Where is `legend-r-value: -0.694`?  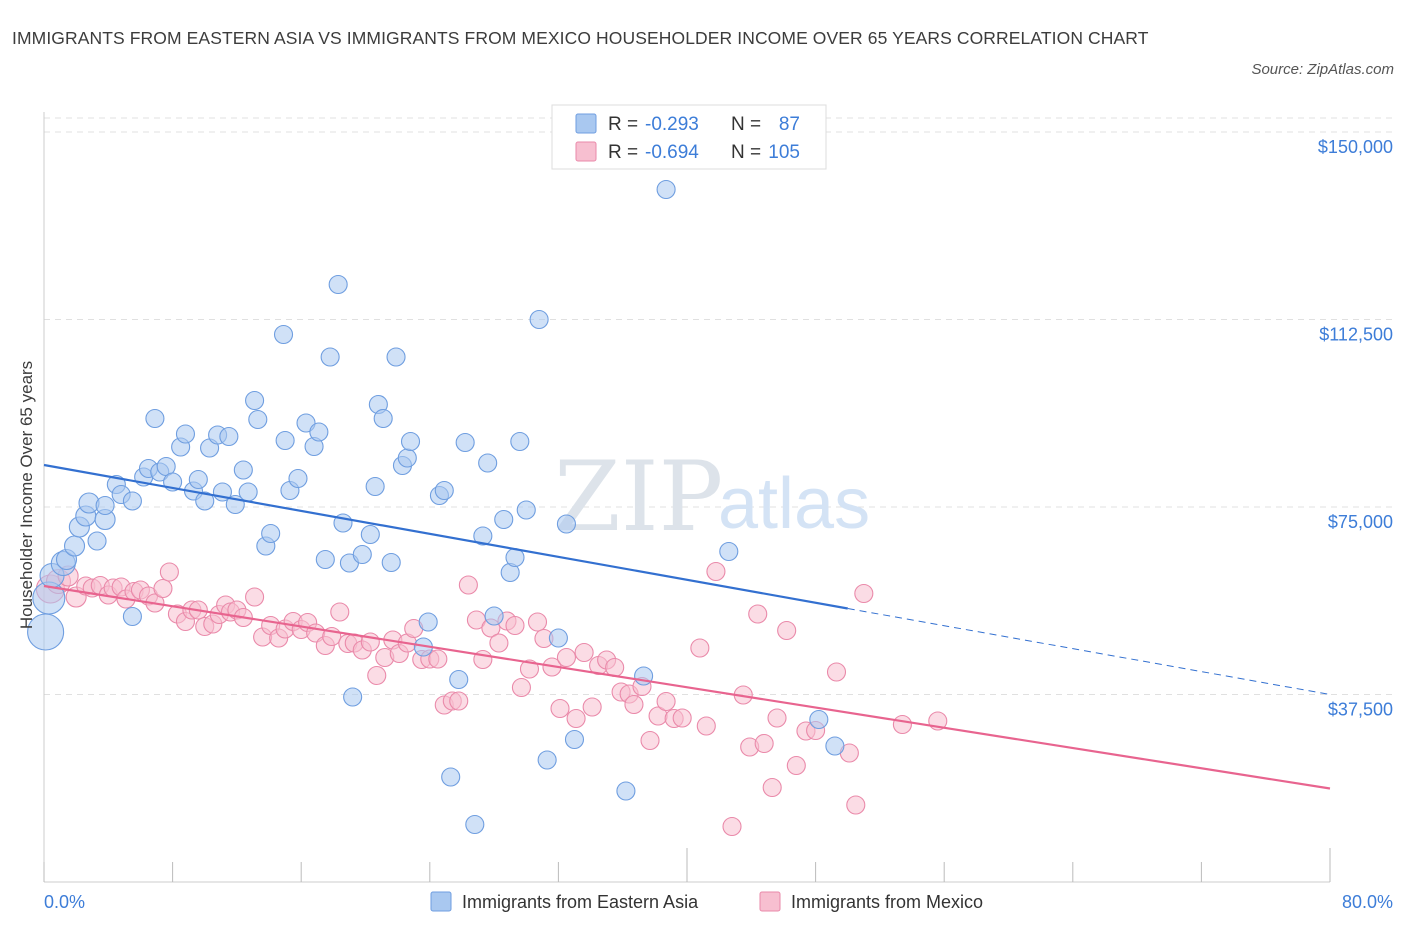
legend-r-value: -0.694 is located at coordinates (672, 152).